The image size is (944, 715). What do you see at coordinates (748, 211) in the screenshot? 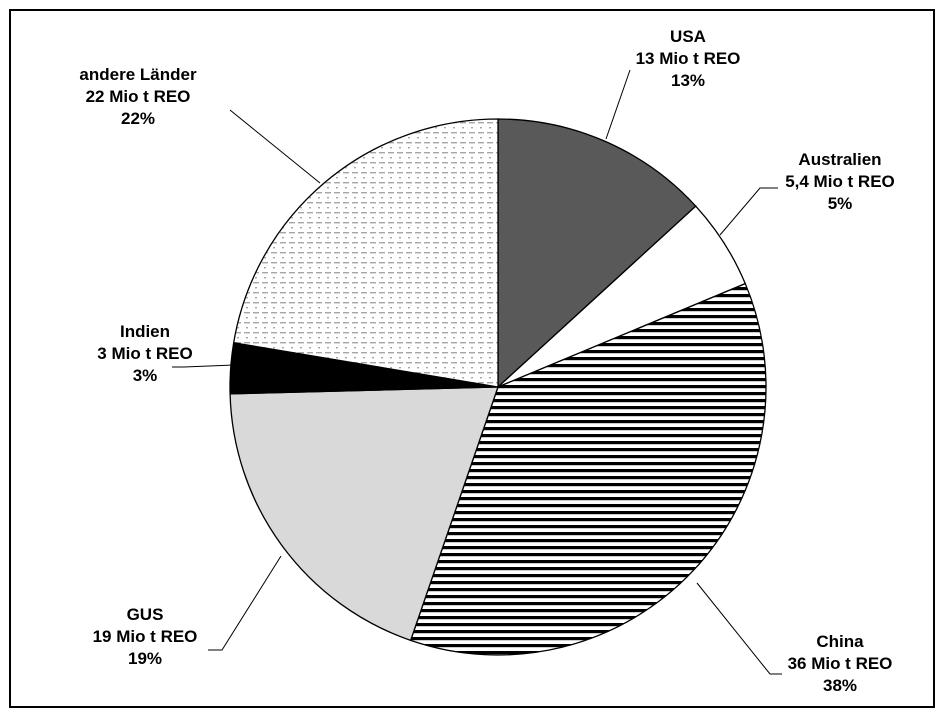
I see `leader-line-australien` at bounding box center [748, 211].